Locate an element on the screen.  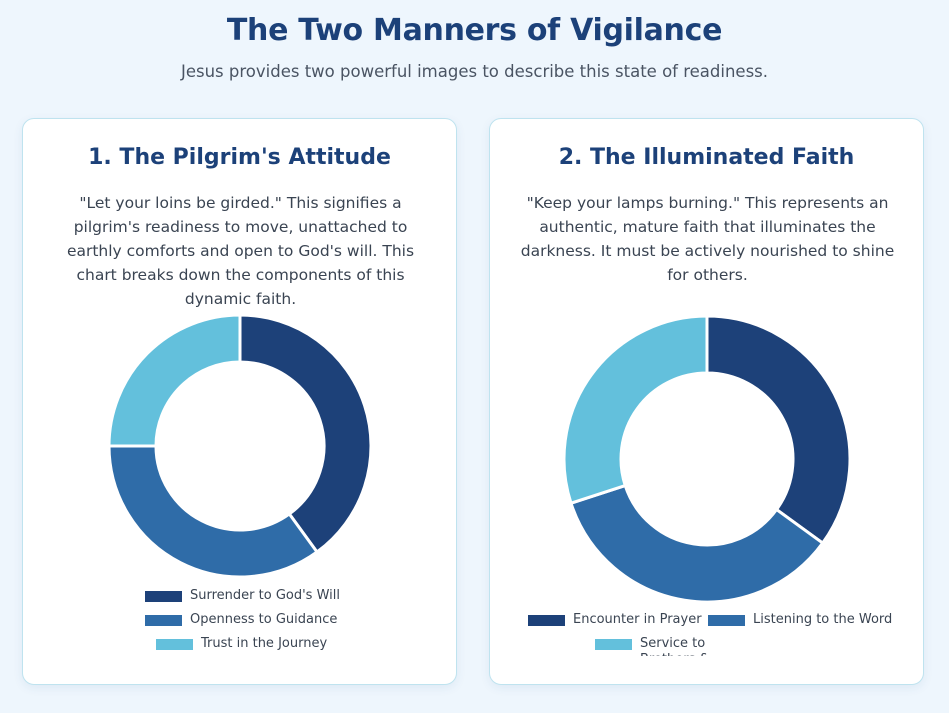
legend-label: Trust in the Journey is located at coordinates (264, 643).